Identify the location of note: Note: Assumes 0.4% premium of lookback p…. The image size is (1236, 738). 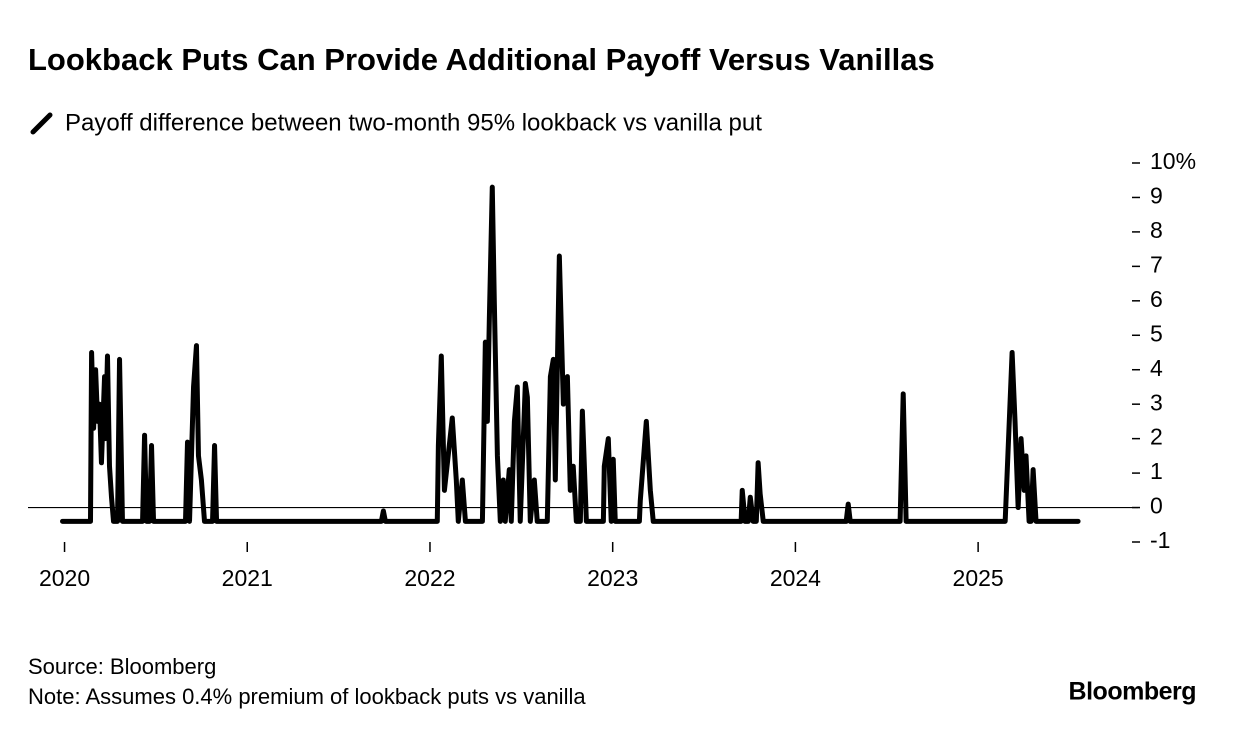
(307, 696).